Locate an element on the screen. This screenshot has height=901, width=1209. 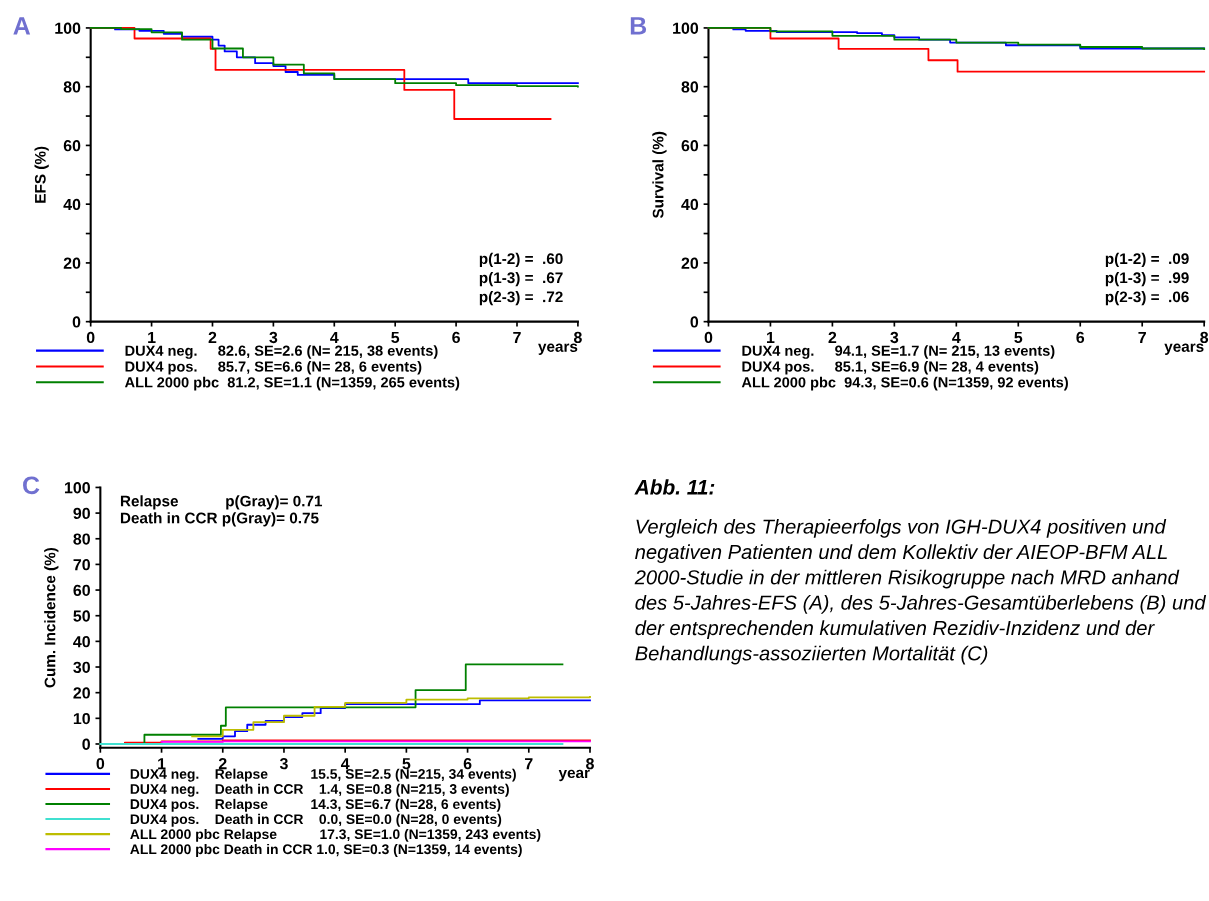
y-tick-label: 70 is located at coordinates (81, 565).